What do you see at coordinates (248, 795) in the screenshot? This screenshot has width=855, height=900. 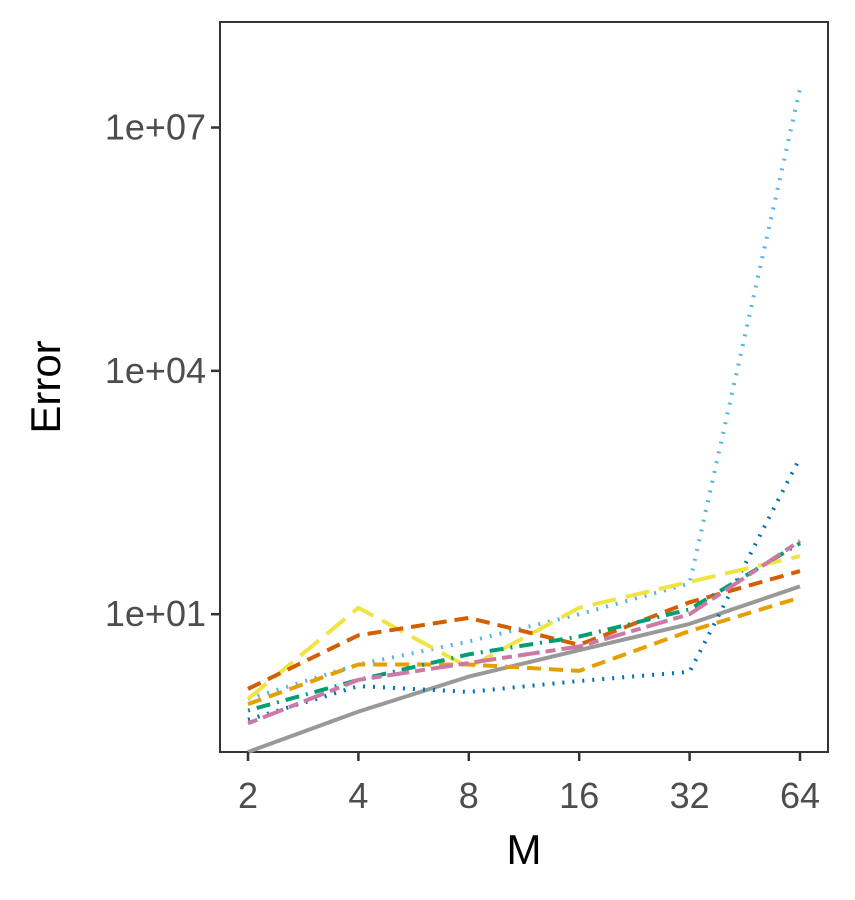 I see `x-tick-label: 2` at bounding box center [248, 795].